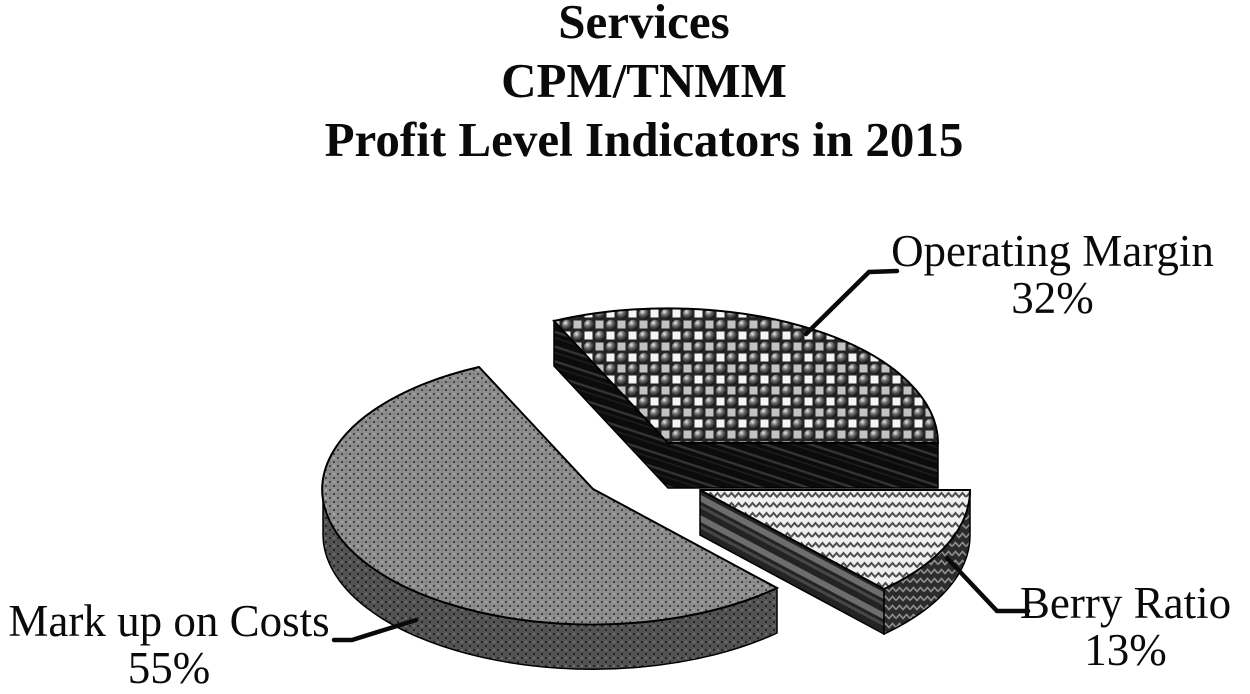 Image resolution: width=1250 pixels, height=694 pixels. I want to click on chart-title-line-2: CPM/TNMM, so click(644, 80).